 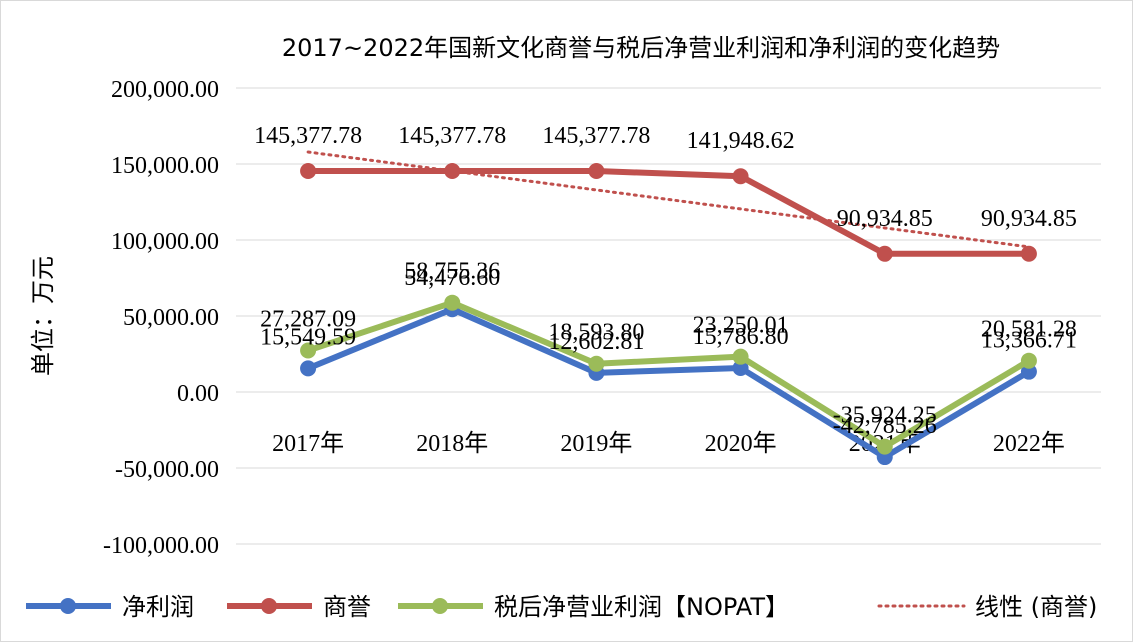 What do you see at coordinates (165, 166) in the screenshot?
I see `y-tick-label: 150,000.00` at bounding box center [165, 166].